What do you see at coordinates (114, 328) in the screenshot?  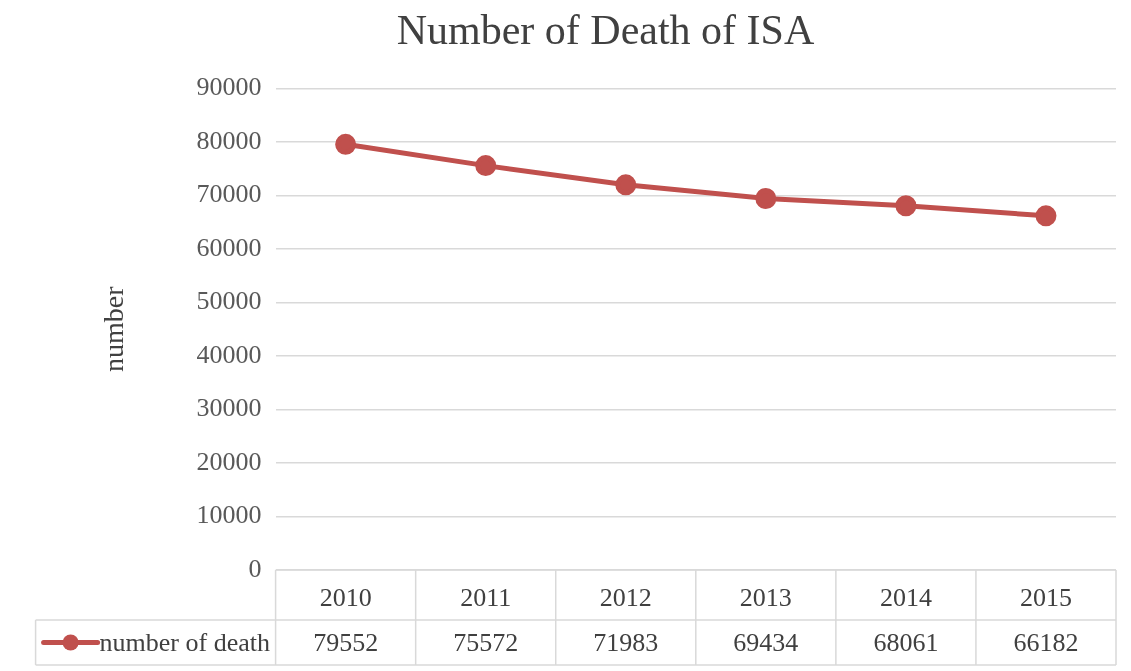 I see `y-axis-title: number` at bounding box center [114, 328].